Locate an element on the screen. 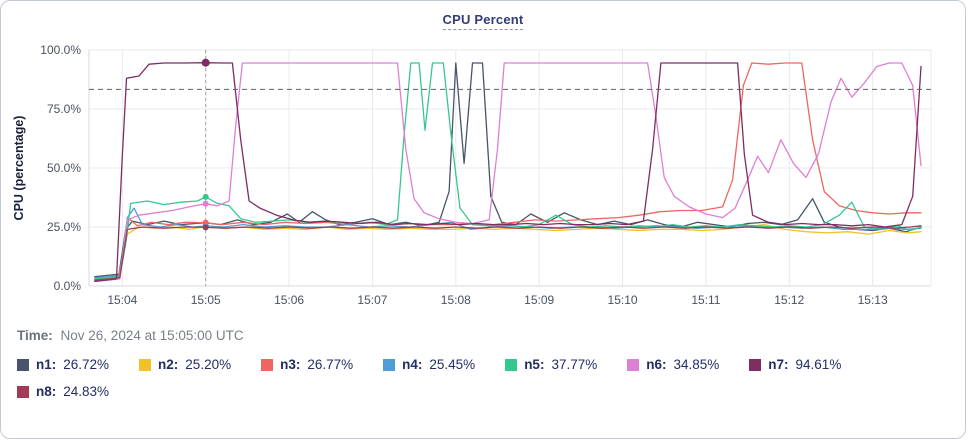  y-tick-label: 75.0% is located at coordinates (64, 109).